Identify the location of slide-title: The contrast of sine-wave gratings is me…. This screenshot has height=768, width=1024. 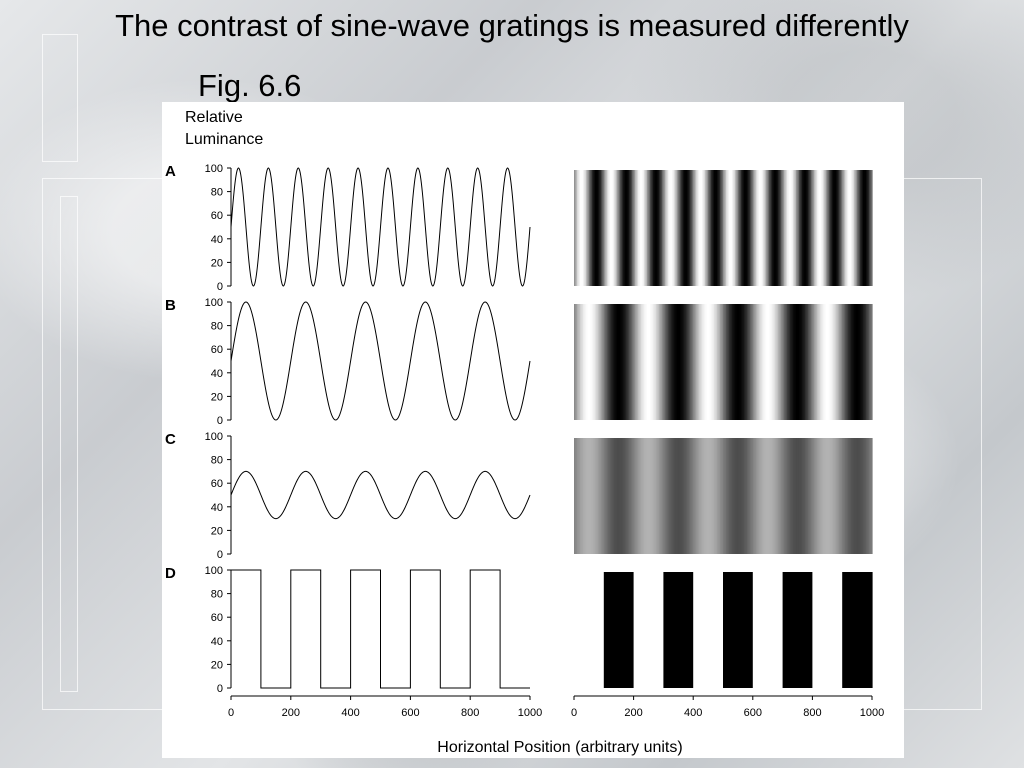
(512, 25).